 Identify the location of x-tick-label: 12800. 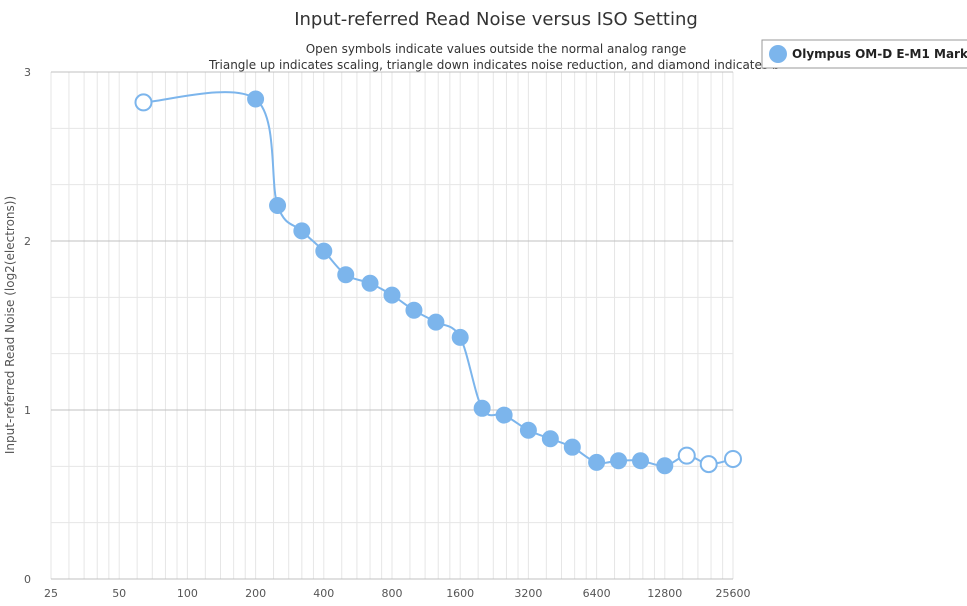
(664, 593).